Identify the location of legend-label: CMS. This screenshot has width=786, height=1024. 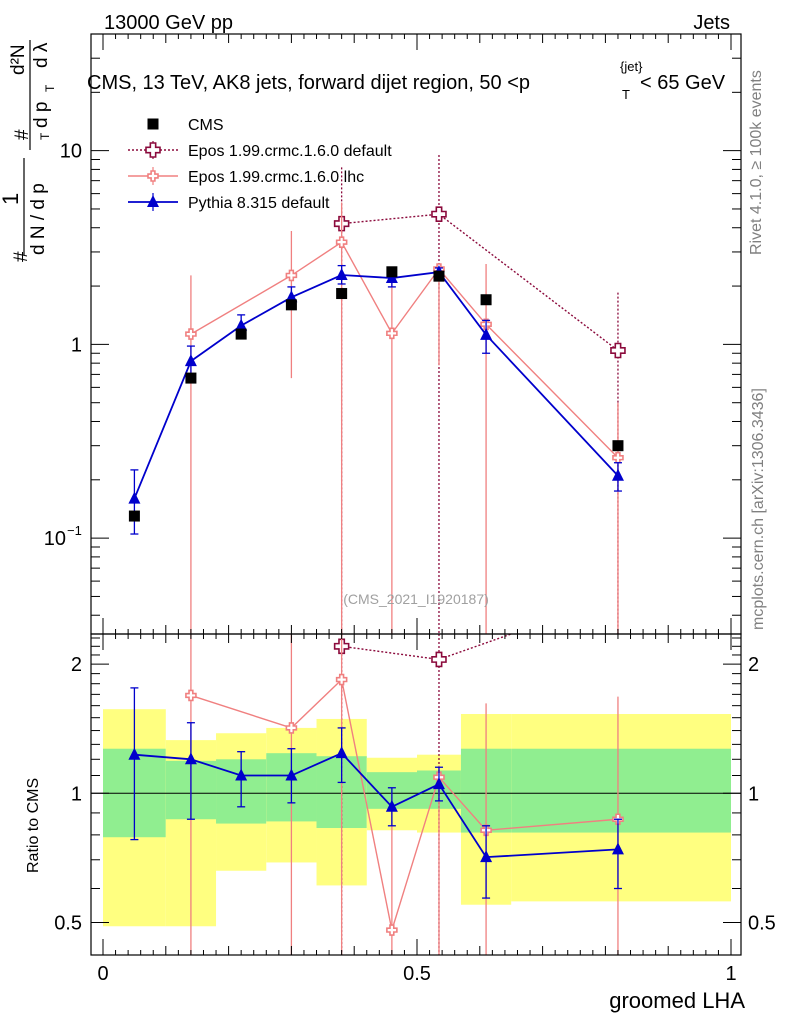
(206, 125).